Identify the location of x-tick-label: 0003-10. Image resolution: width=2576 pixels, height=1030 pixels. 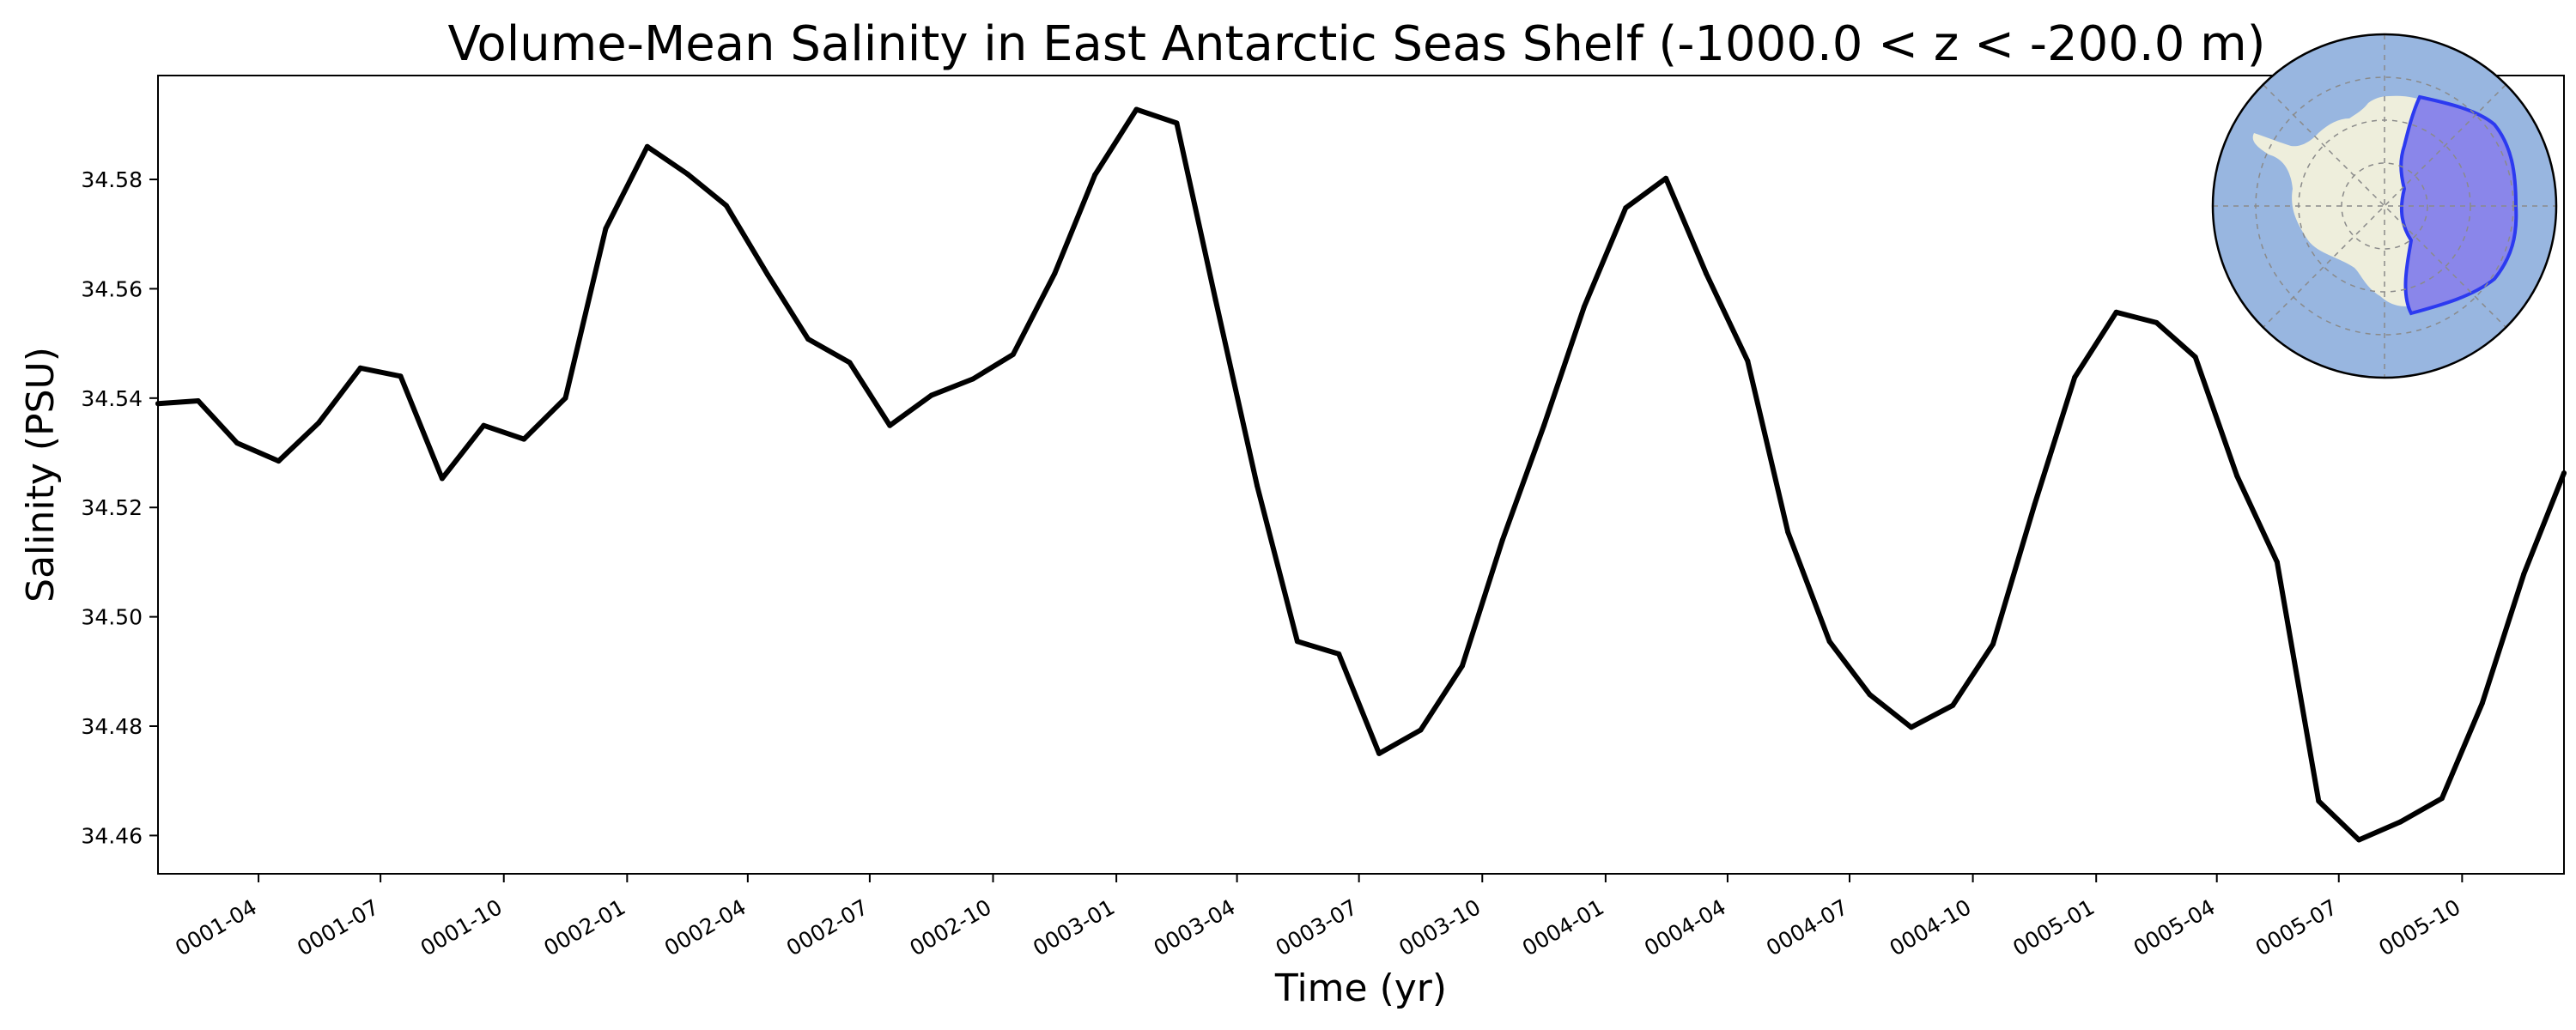
(1440, 927).